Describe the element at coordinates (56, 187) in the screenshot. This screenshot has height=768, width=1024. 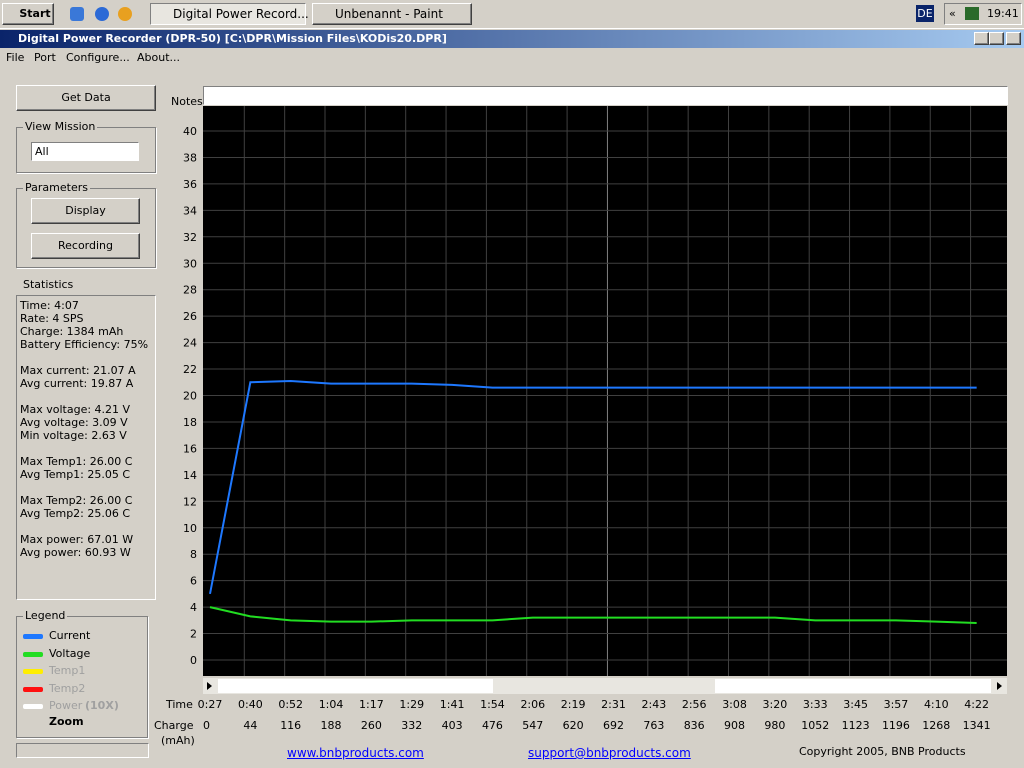
I see `group-label: Parameters` at that location.